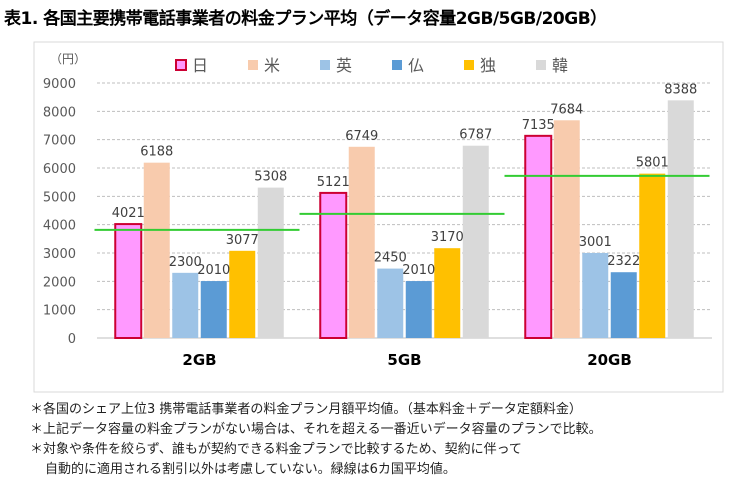 This screenshot has height=487, width=731. What do you see at coordinates (59, 169) in the screenshot?
I see `y-tick-label: 6000` at bounding box center [59, 169].